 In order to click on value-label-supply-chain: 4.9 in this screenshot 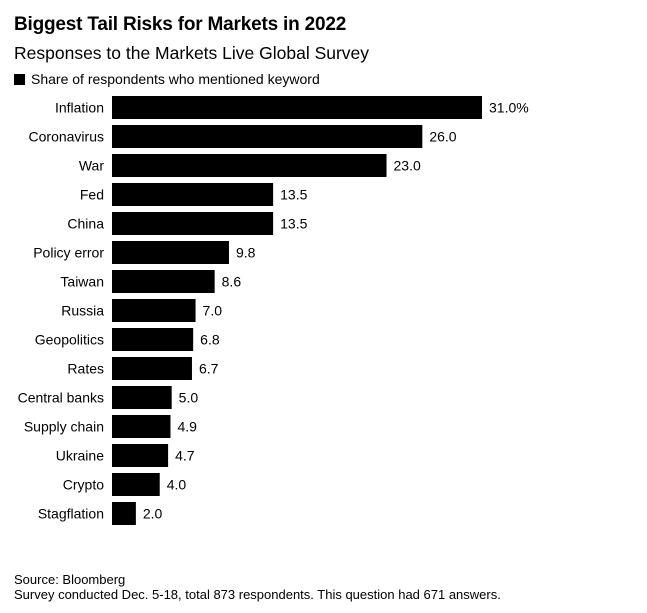, I will do `click(187, 427)`.